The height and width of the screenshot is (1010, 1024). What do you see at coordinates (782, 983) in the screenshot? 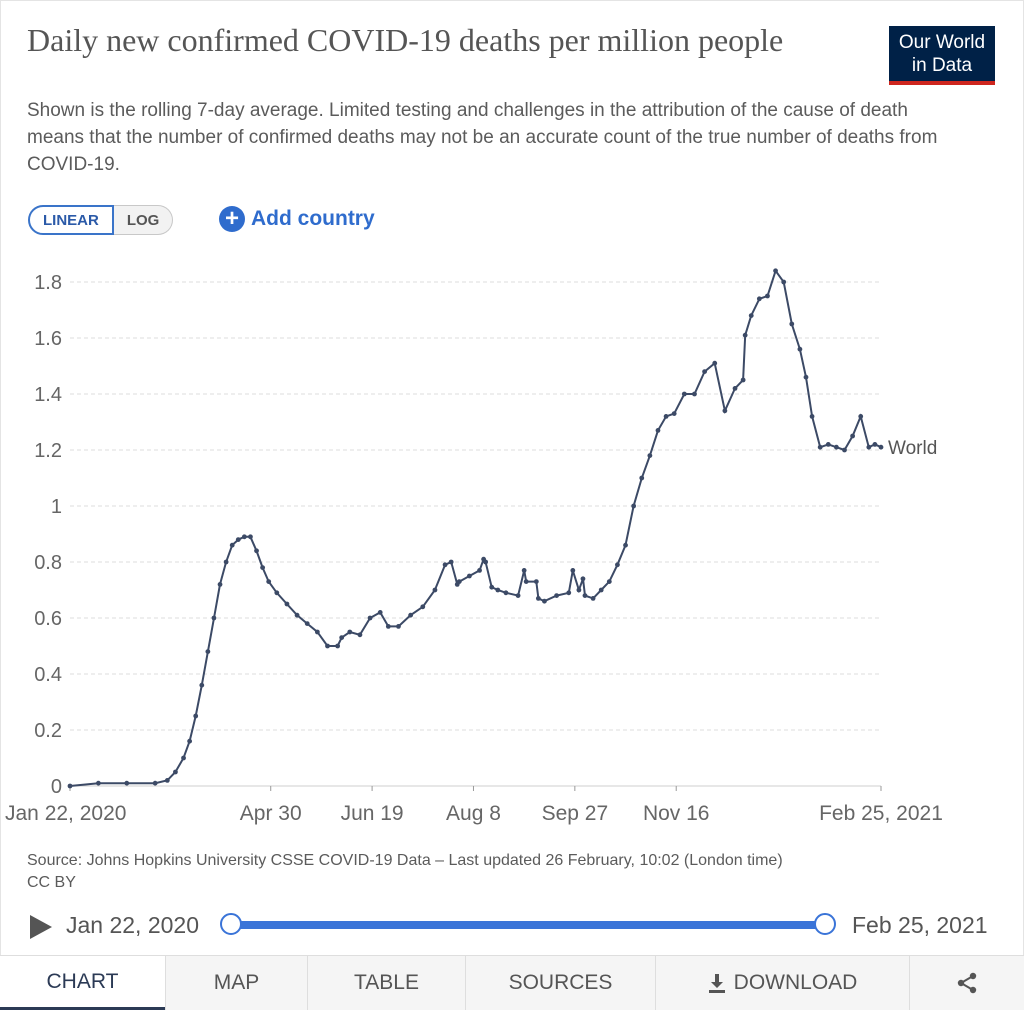
I see `tab-download: DOWNLOAD` at bounding box center [782, 983].